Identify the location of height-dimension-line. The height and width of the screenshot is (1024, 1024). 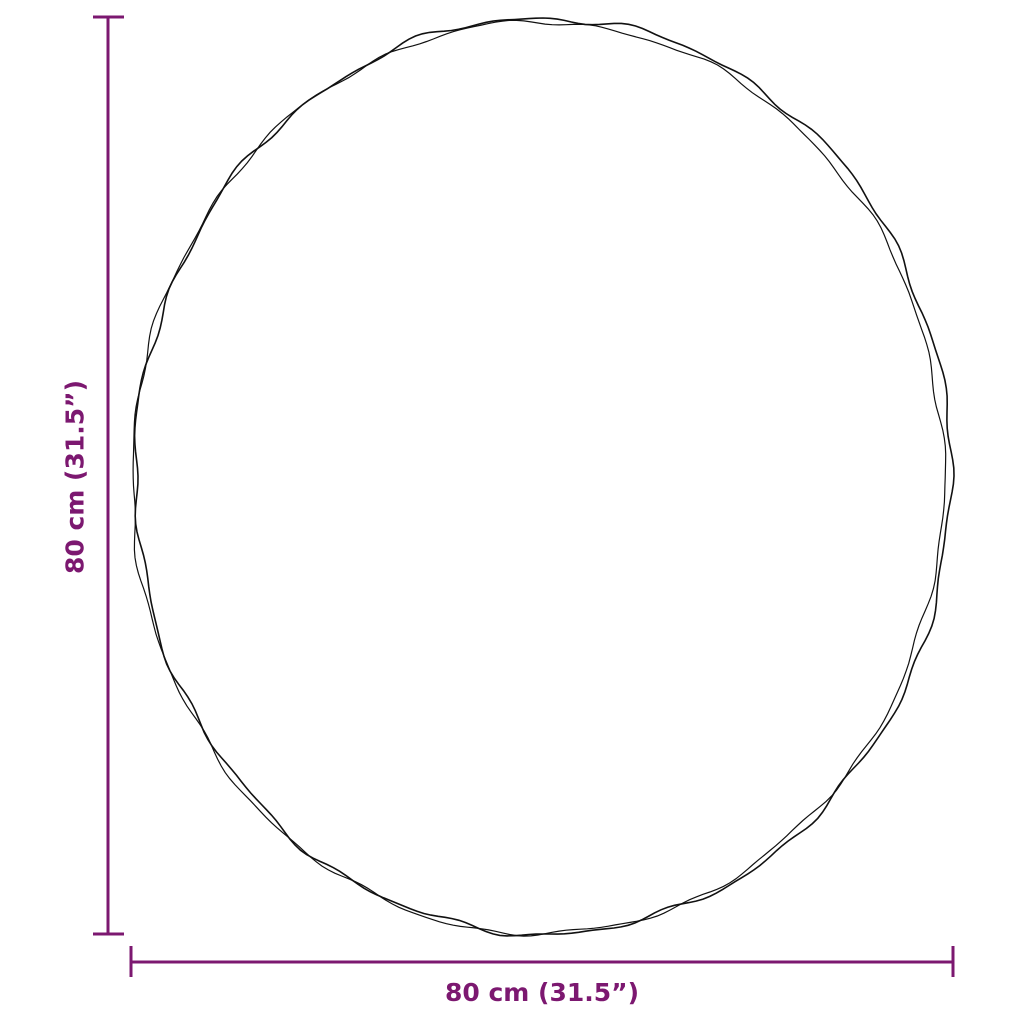
(108, 475).